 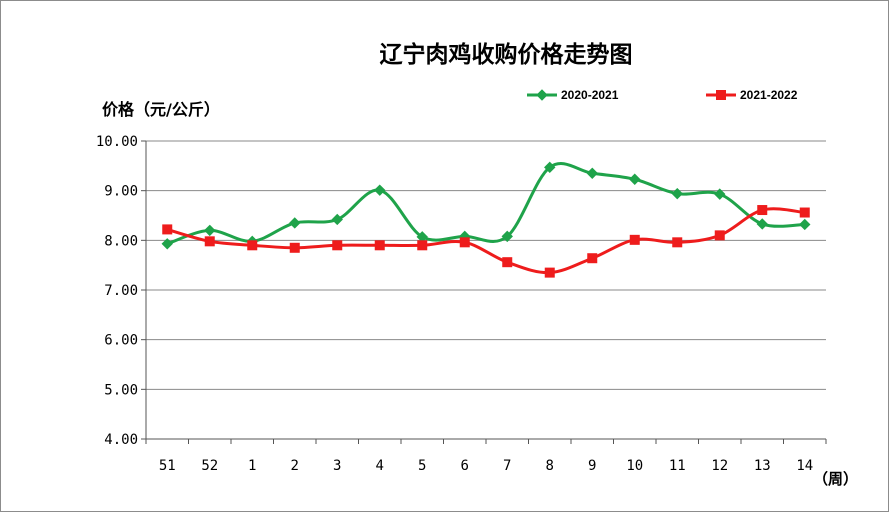 What do you see at coordinates (380, 466) in the screenshot?
I see `x-tick-label: 4` at bounding box center [380, 466].